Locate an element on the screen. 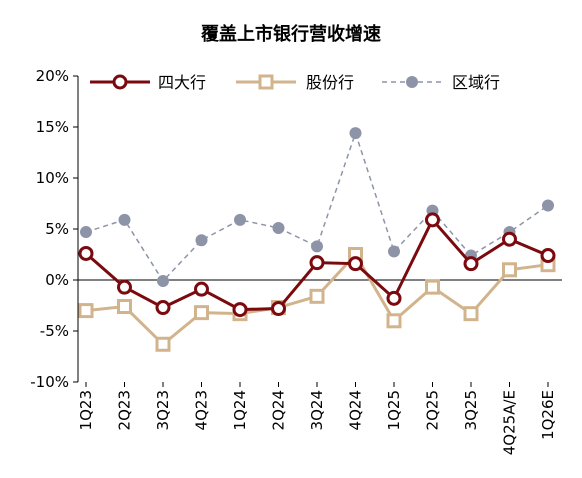 The image size is (582, 478). y-tick-label: 5% is located at coordinates (57, 229).